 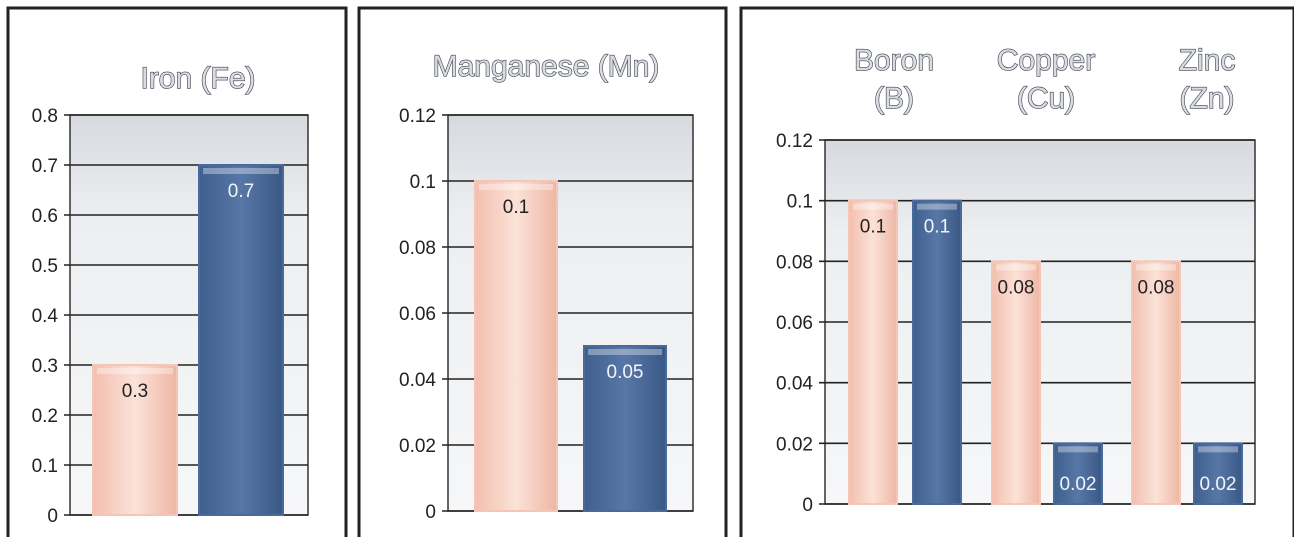 I want to click on category-label: Boron, so click(x=894, y=60).